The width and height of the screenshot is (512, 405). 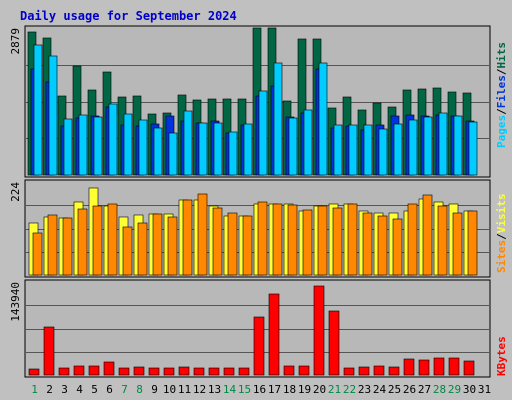 I want to click on y-max-label: 2879, so click(x=15, y=41).